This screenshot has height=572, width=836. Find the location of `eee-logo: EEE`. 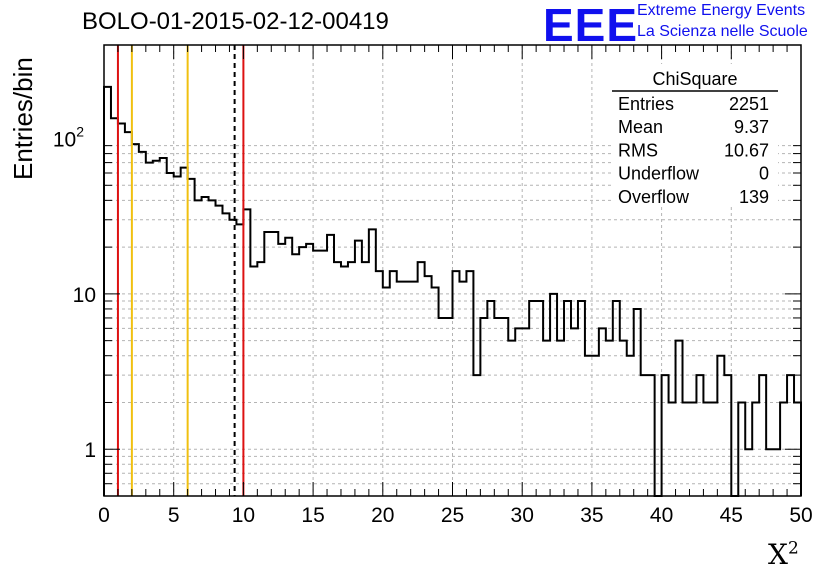

eee-logo: EEE is located at coordinates (591, 25).